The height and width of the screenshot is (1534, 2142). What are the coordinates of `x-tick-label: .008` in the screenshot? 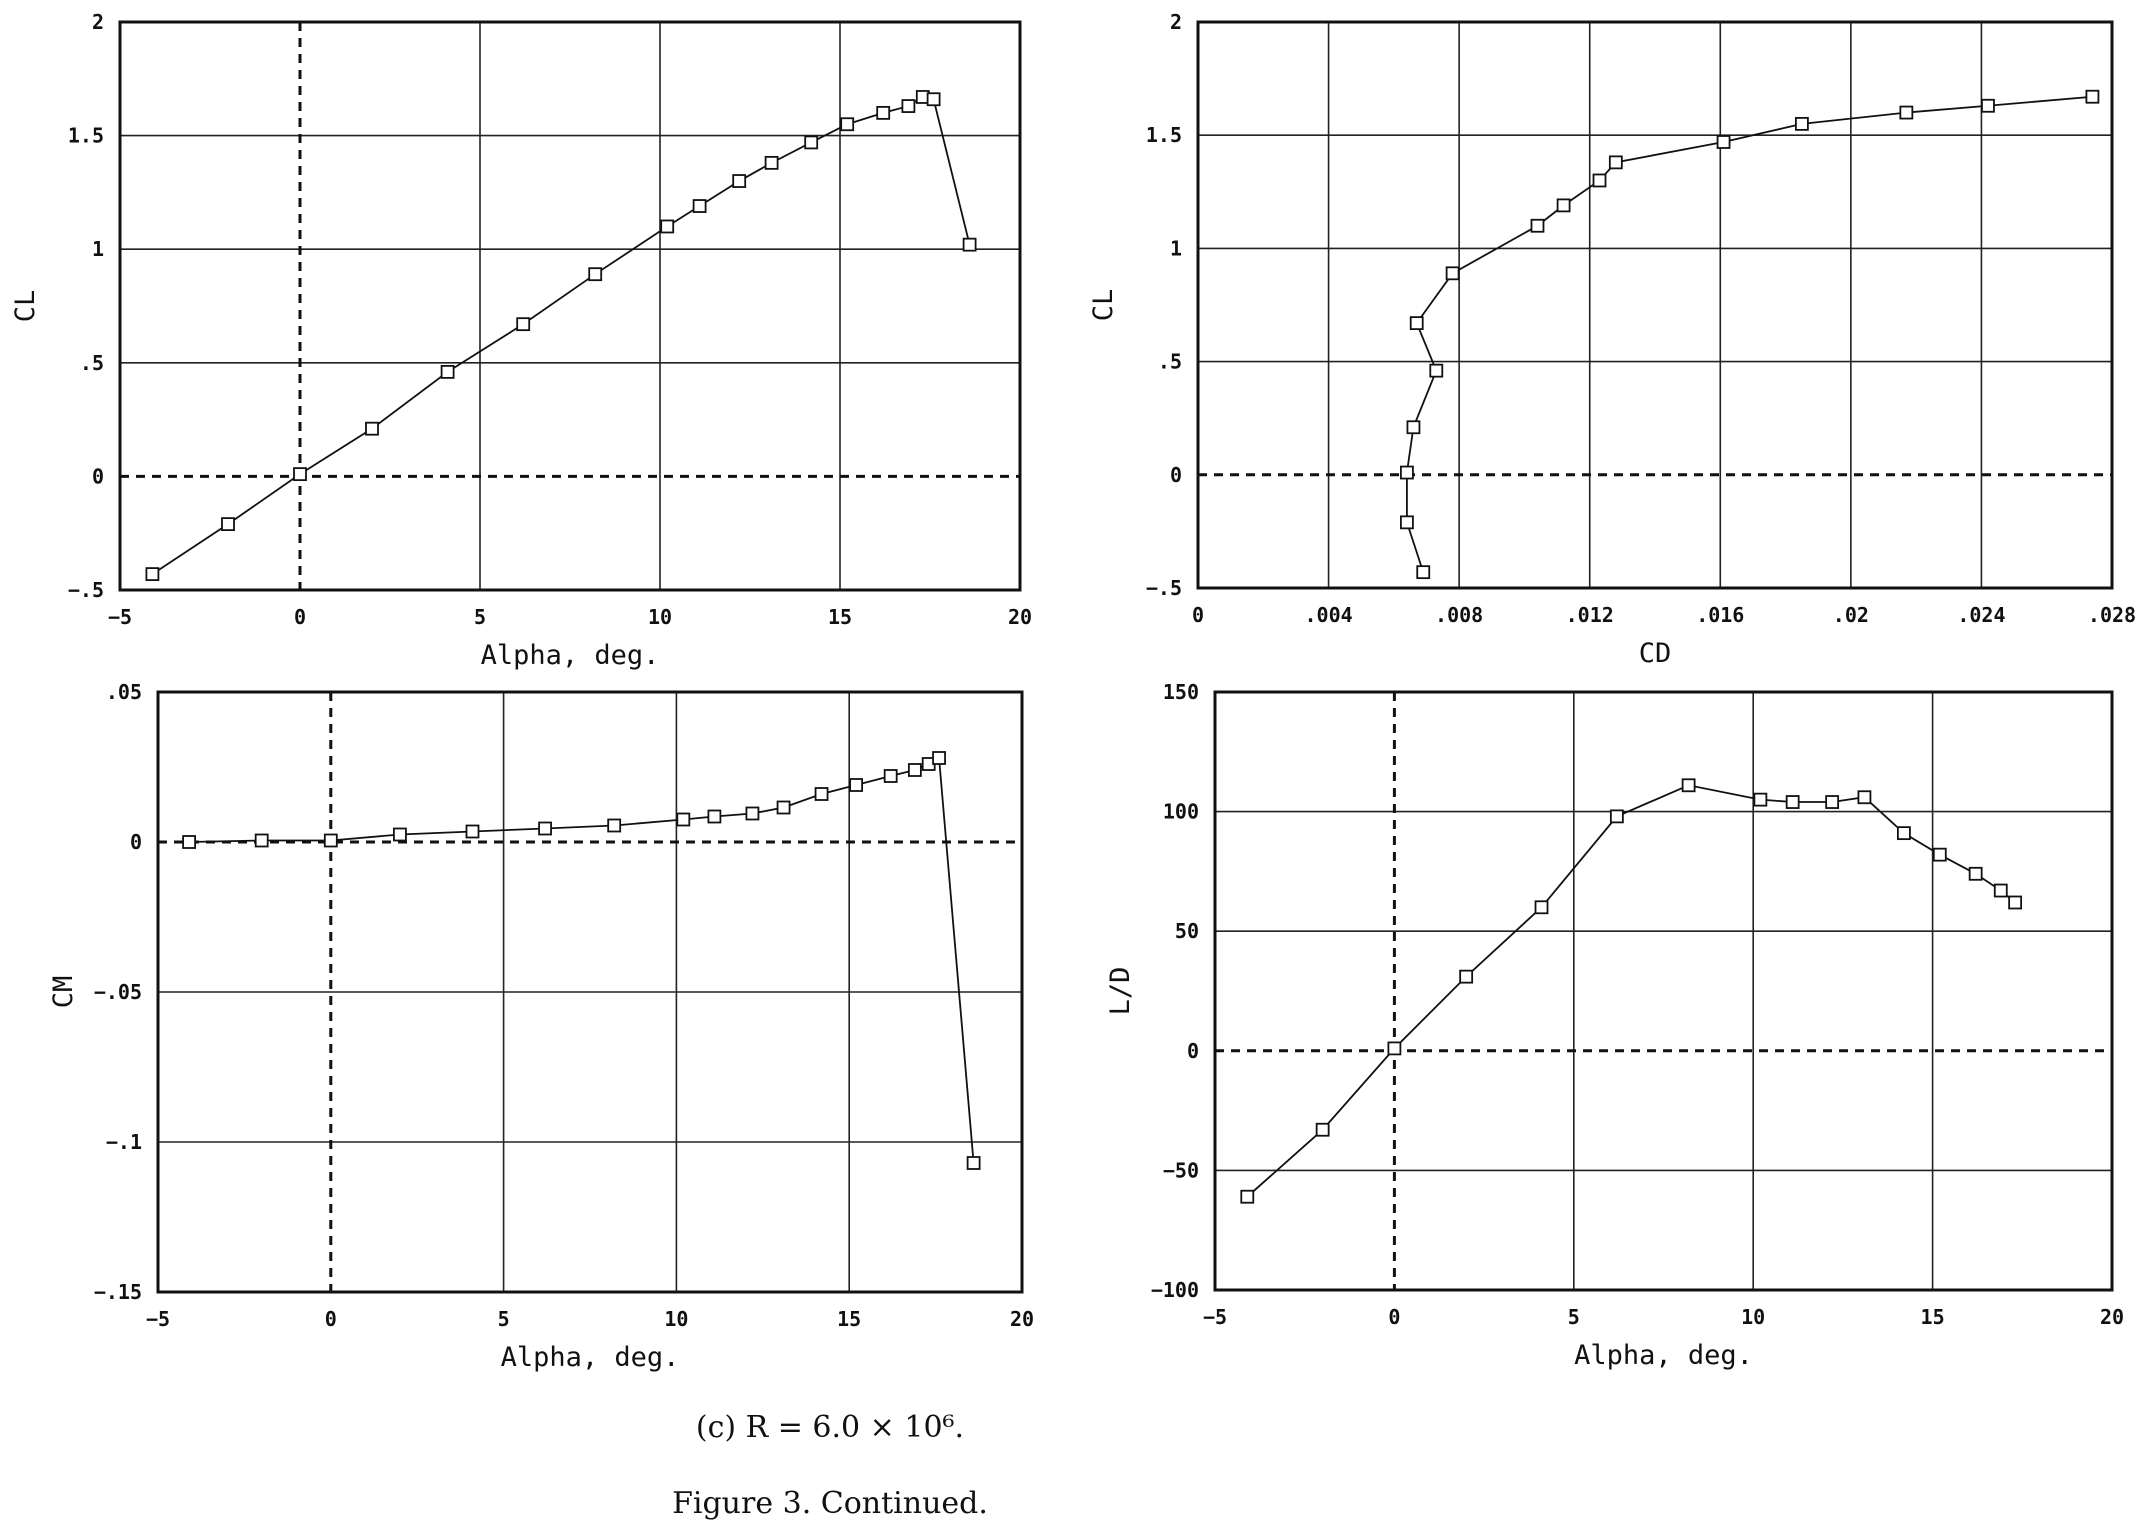 It's located at (1459, 615).